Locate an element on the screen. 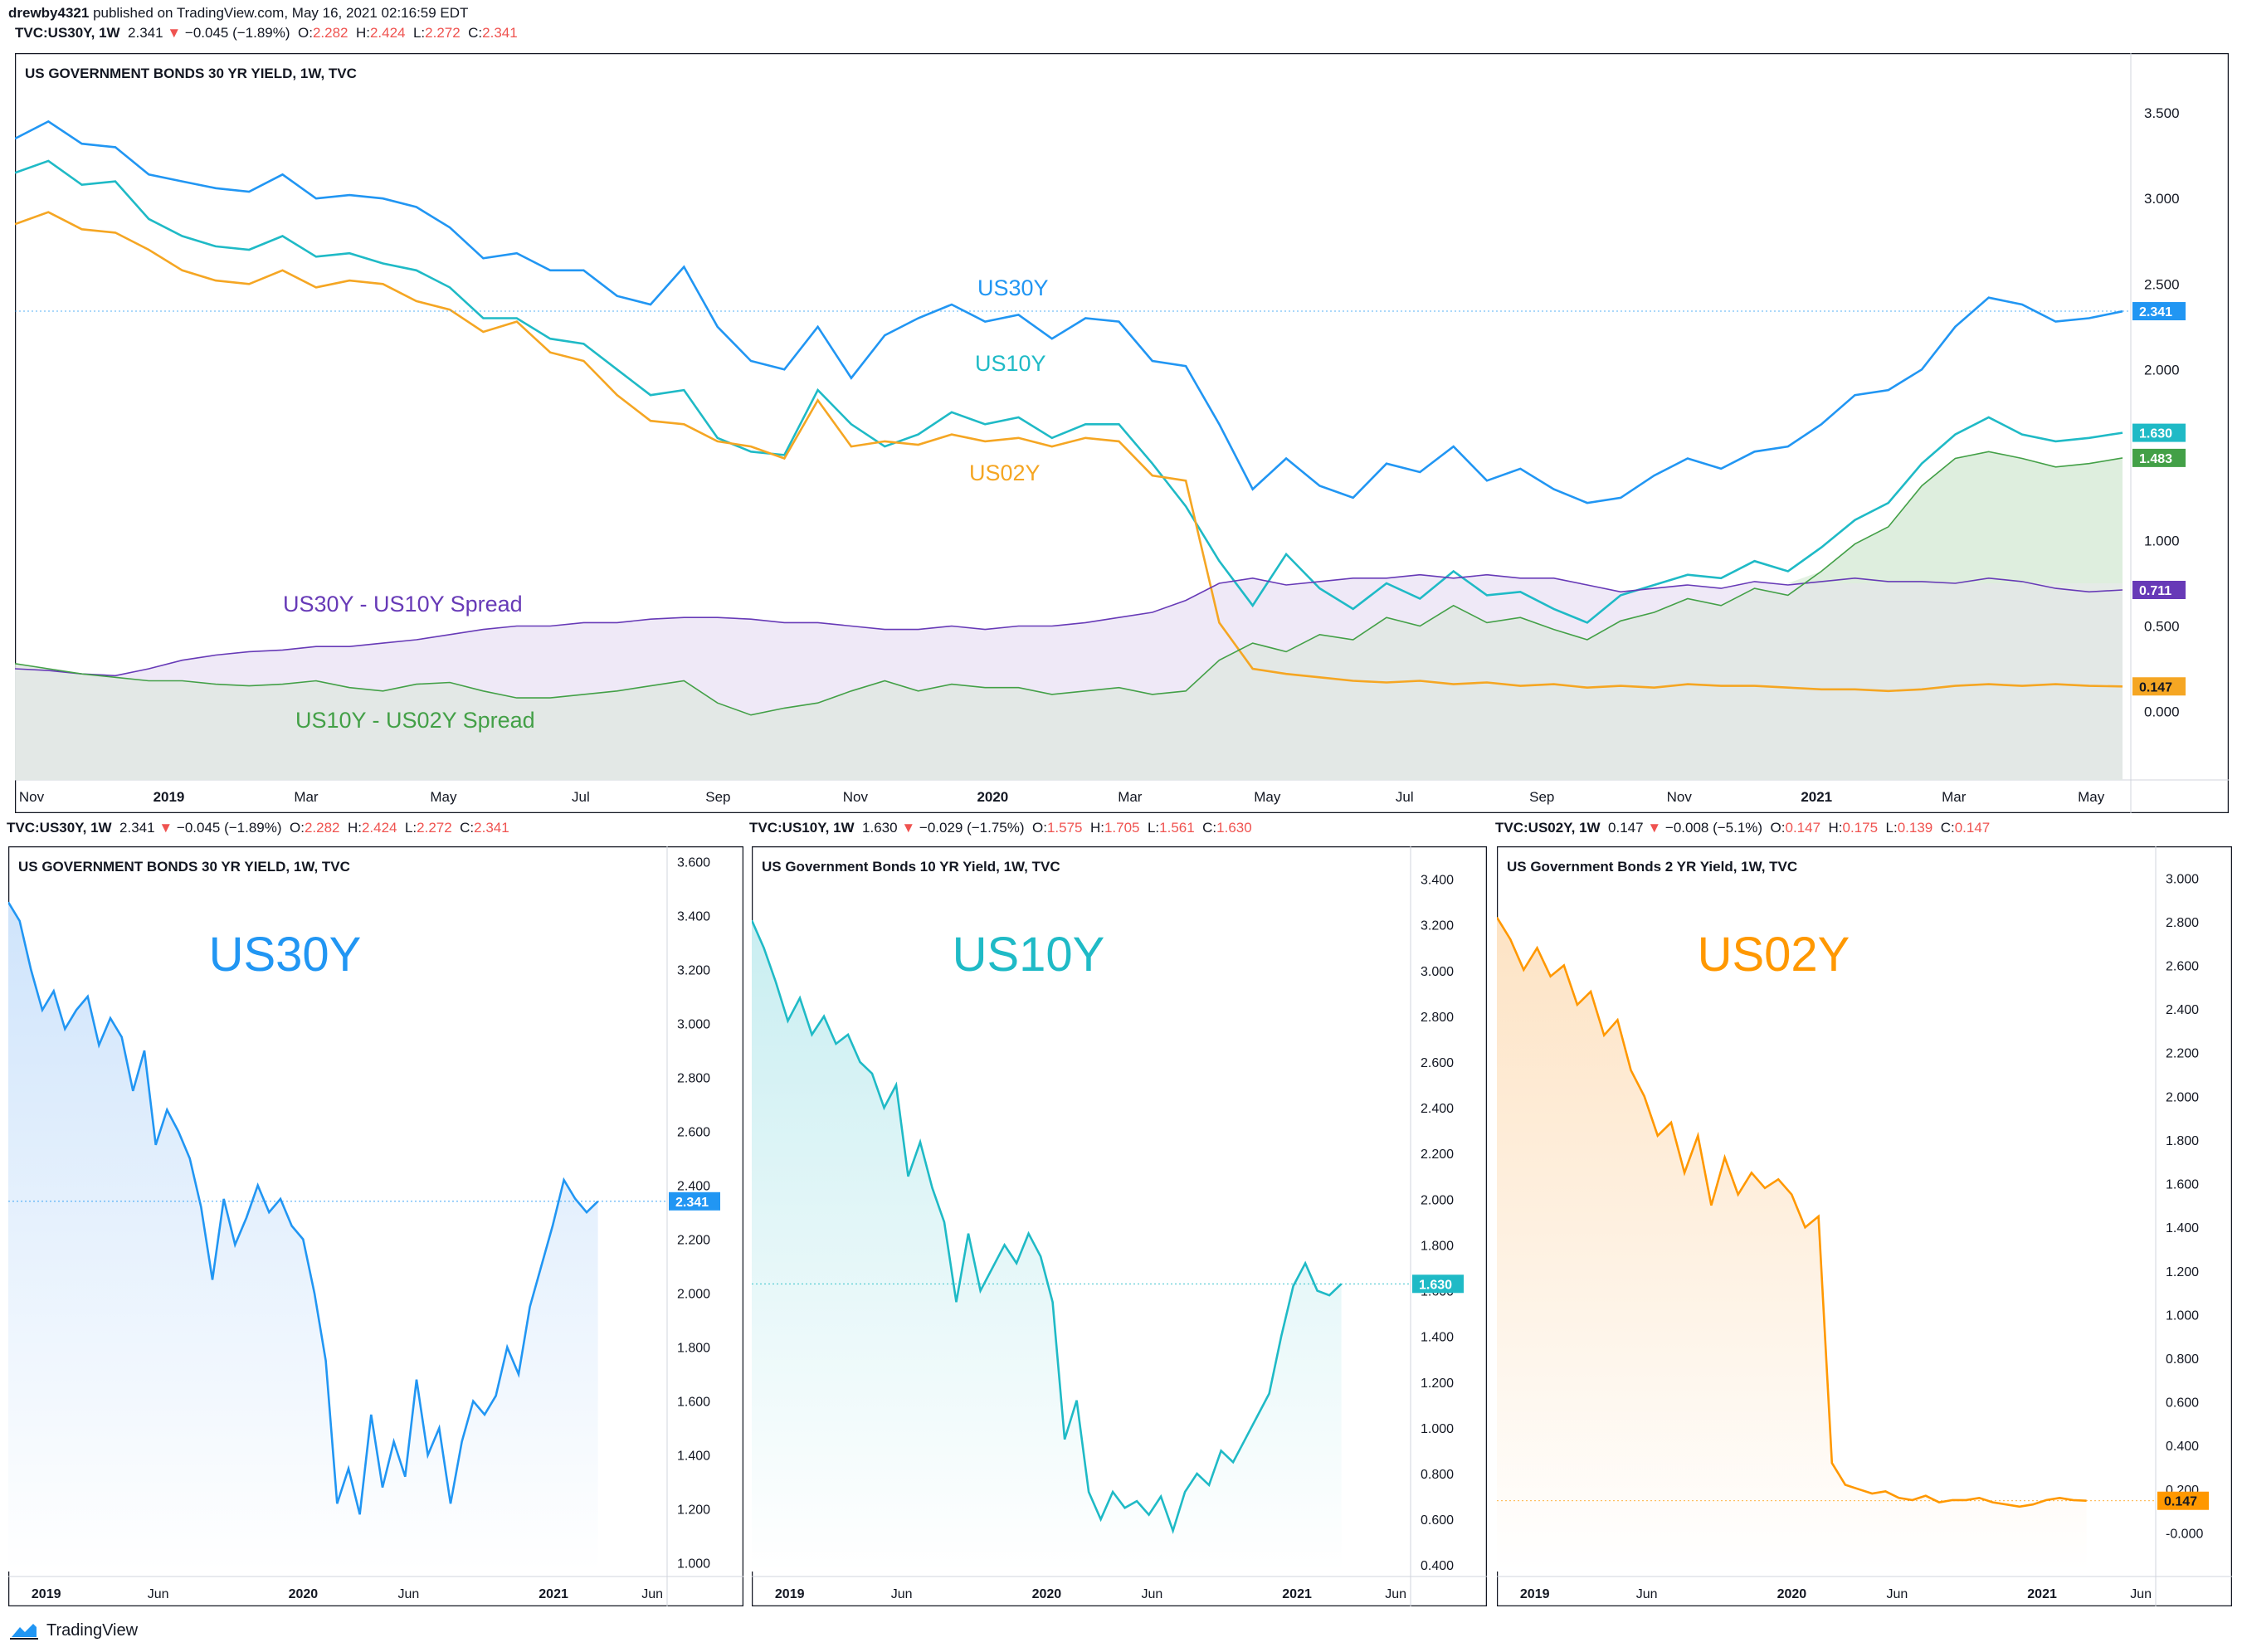 This screenshot has height=1652, width=2242. tradingview-logo: TradingView is located at coordinates (73, 1631).